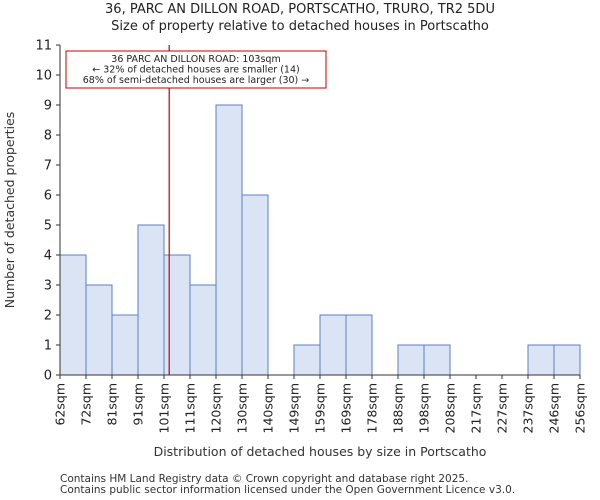 The width and height of the screenshot is (600, 500). I want to click on annotation-line-1: 36 PARC AN DILLON ROAD: 103sqm, so click(195, 59).